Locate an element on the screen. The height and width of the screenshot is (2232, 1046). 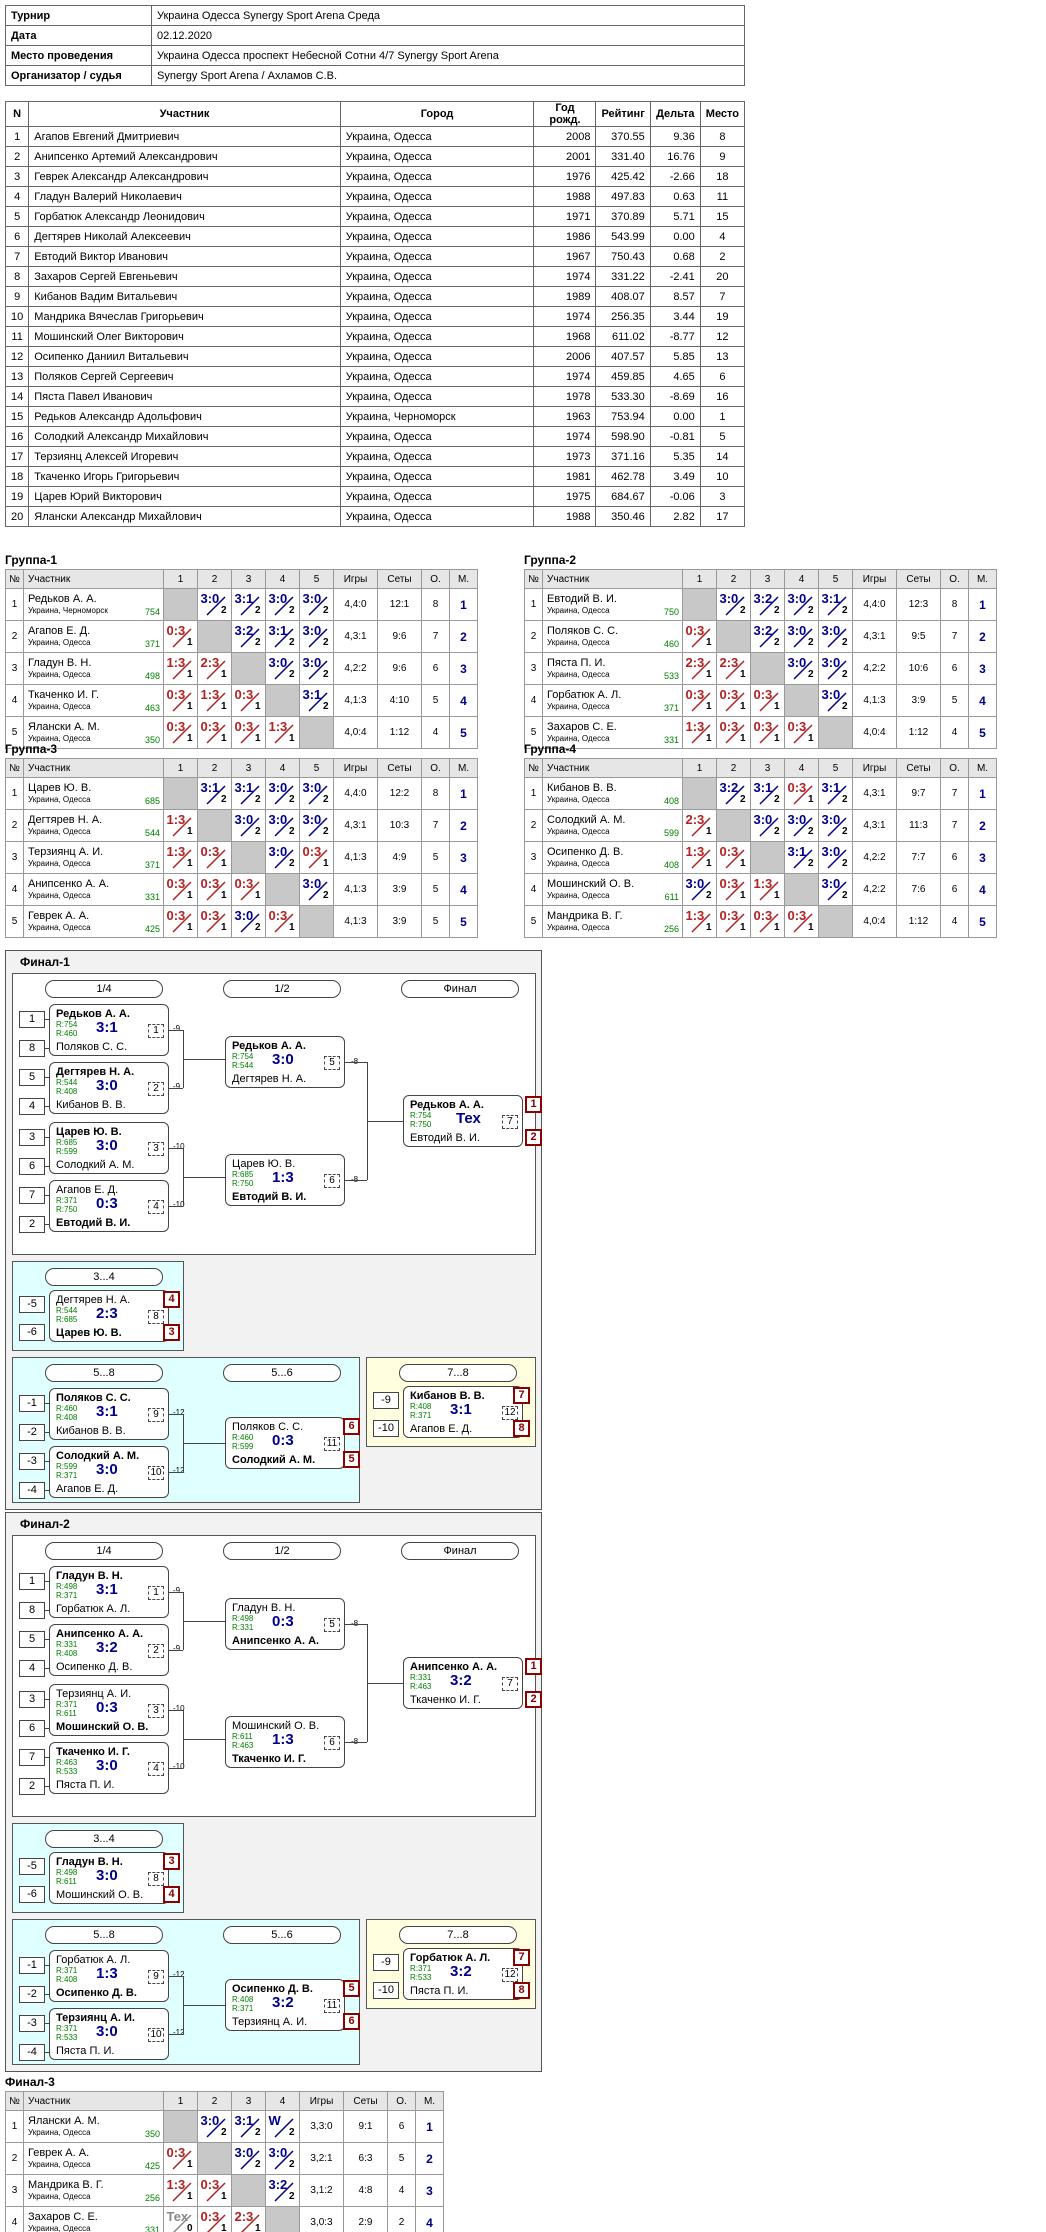
score-cell: 3:0 2 is located at coordinates (282, 2158).